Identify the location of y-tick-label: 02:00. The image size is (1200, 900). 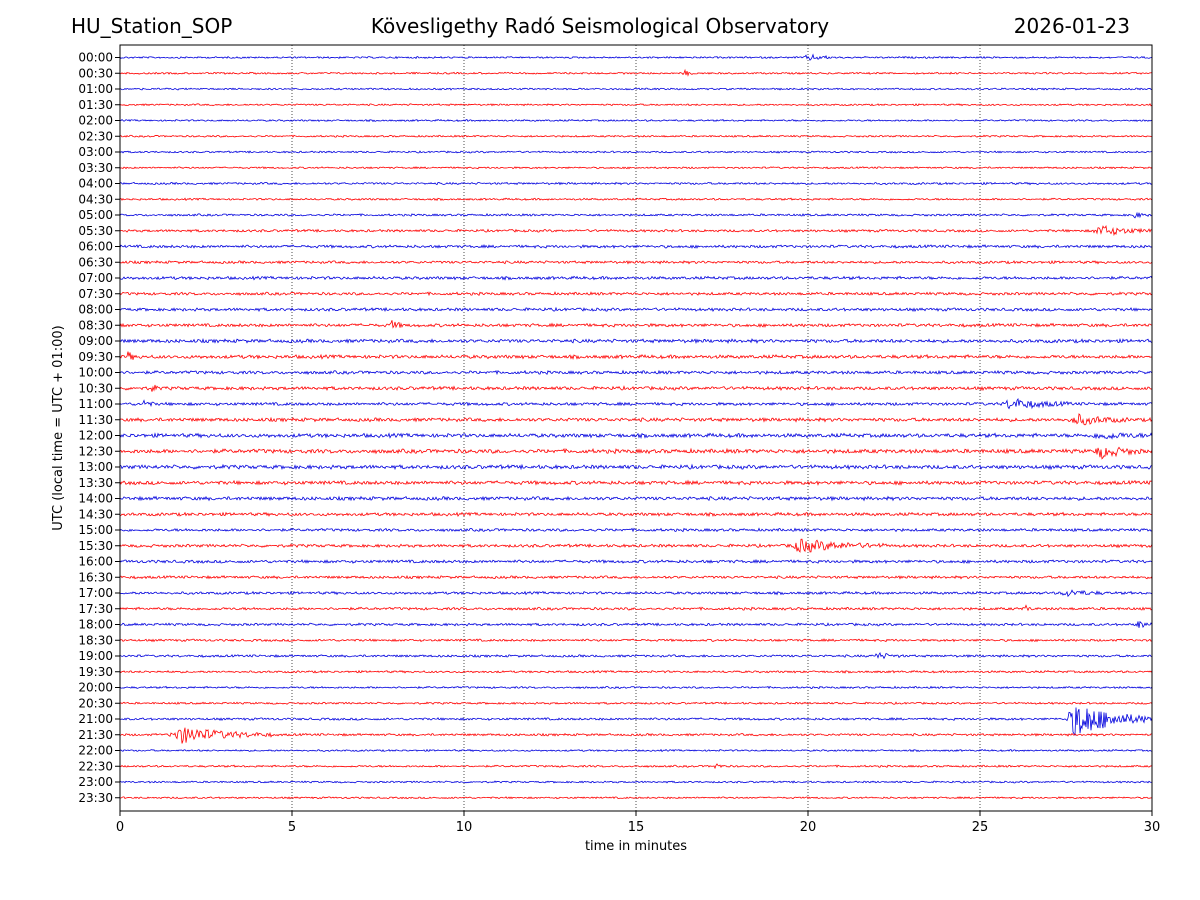
(95, 121).